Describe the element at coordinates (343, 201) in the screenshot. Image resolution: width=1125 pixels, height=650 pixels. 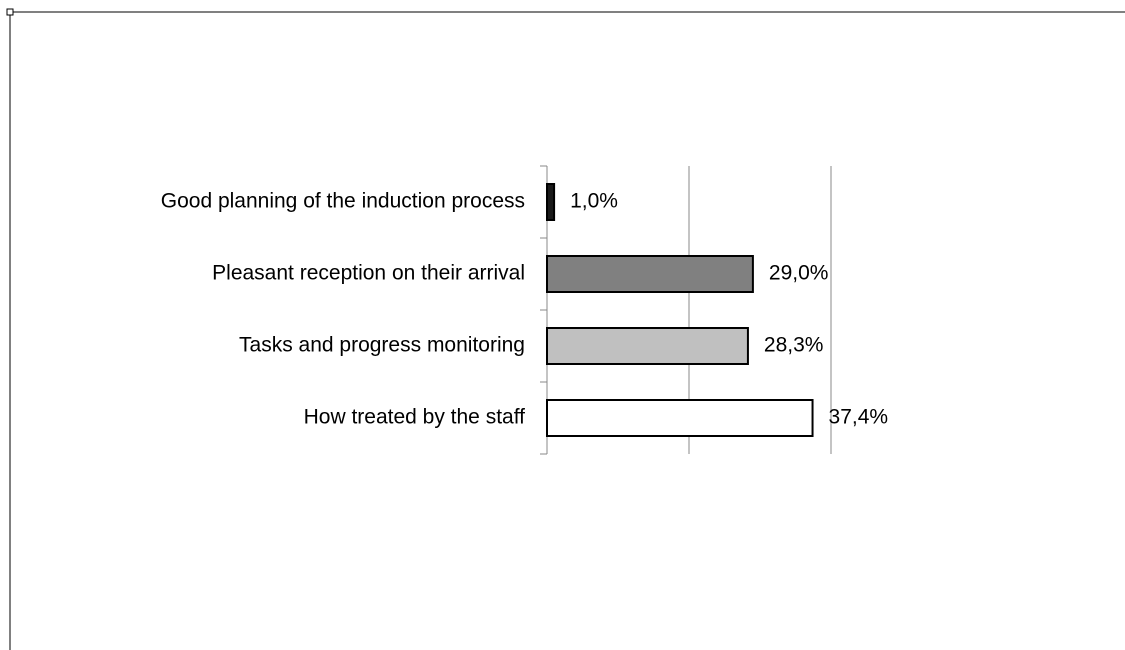
I see `y-tick-label: Good planning of the induction process` at that location.